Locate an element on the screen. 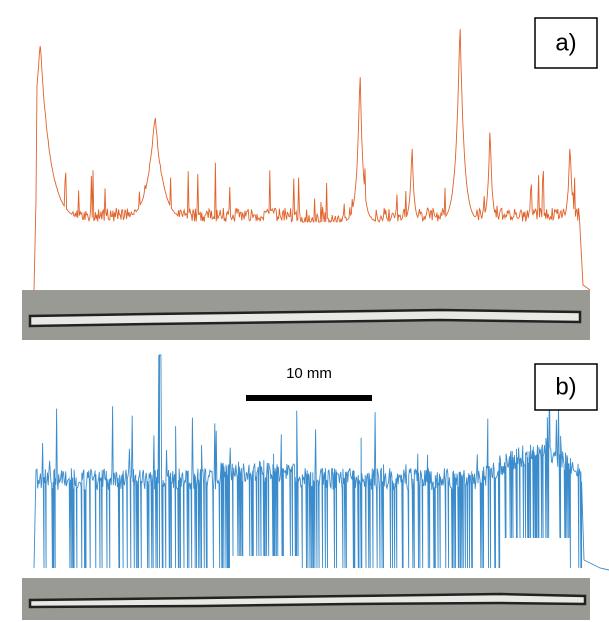 The image size is (609, 622). label-box-a is located at coordinates (566, 43).